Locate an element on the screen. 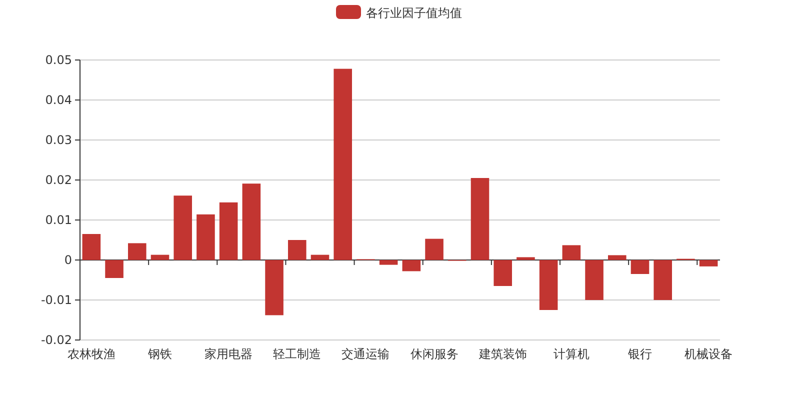 This screenshot has width=800, height=400. x-tick-label: 计算机 is located at coordinates (571, 354).